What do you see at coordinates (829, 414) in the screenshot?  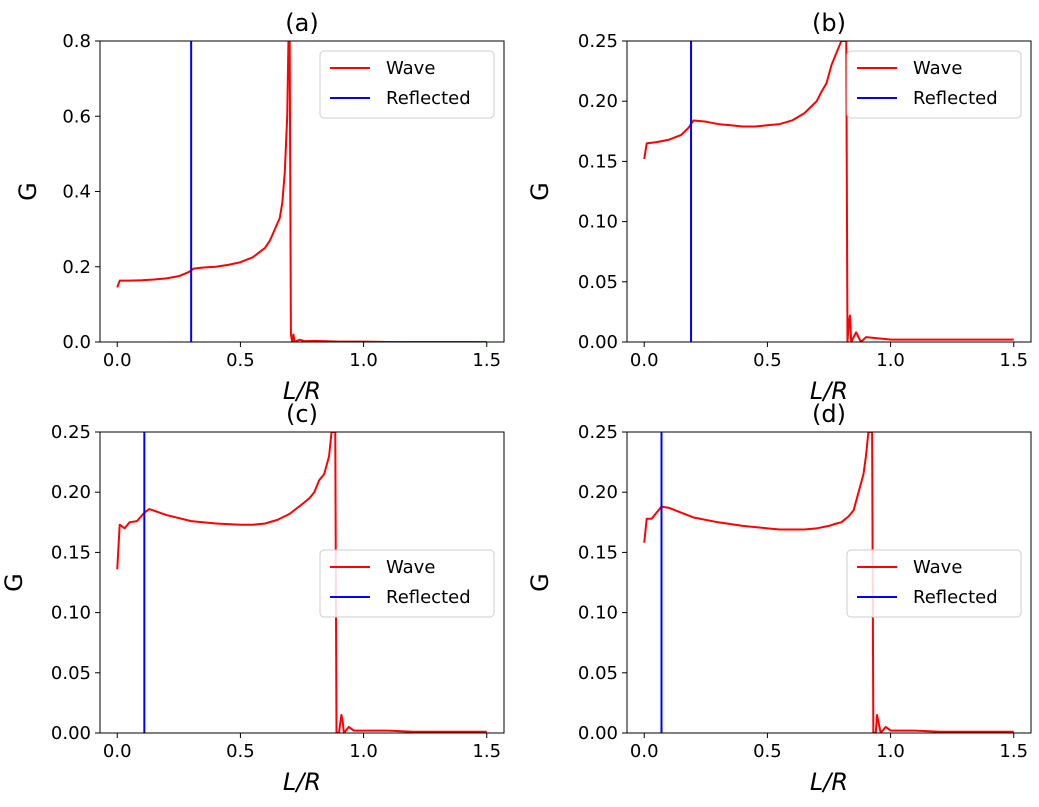 I see `subplot-title: (d)` at bounding box center [829, 414].